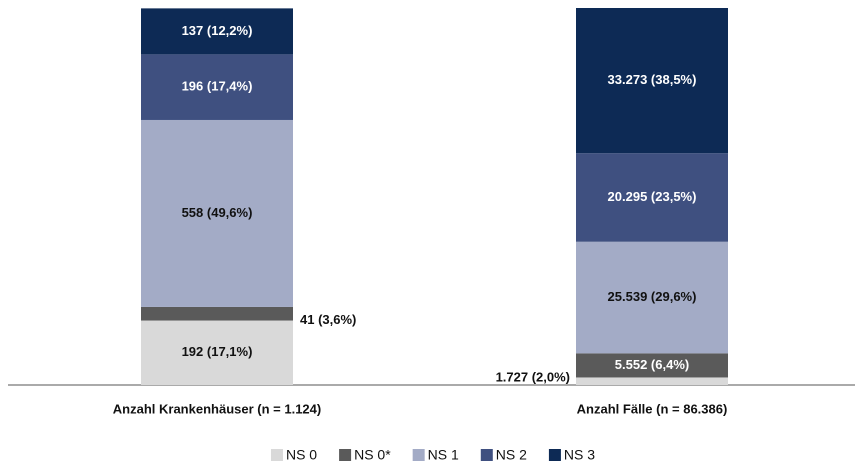 This screenshot has height=468, width=866. What do you see at coordinates (328, 319) in the screenshot?
I see `value-label: 41 (3,6%)` at bounding box center [328, 319].